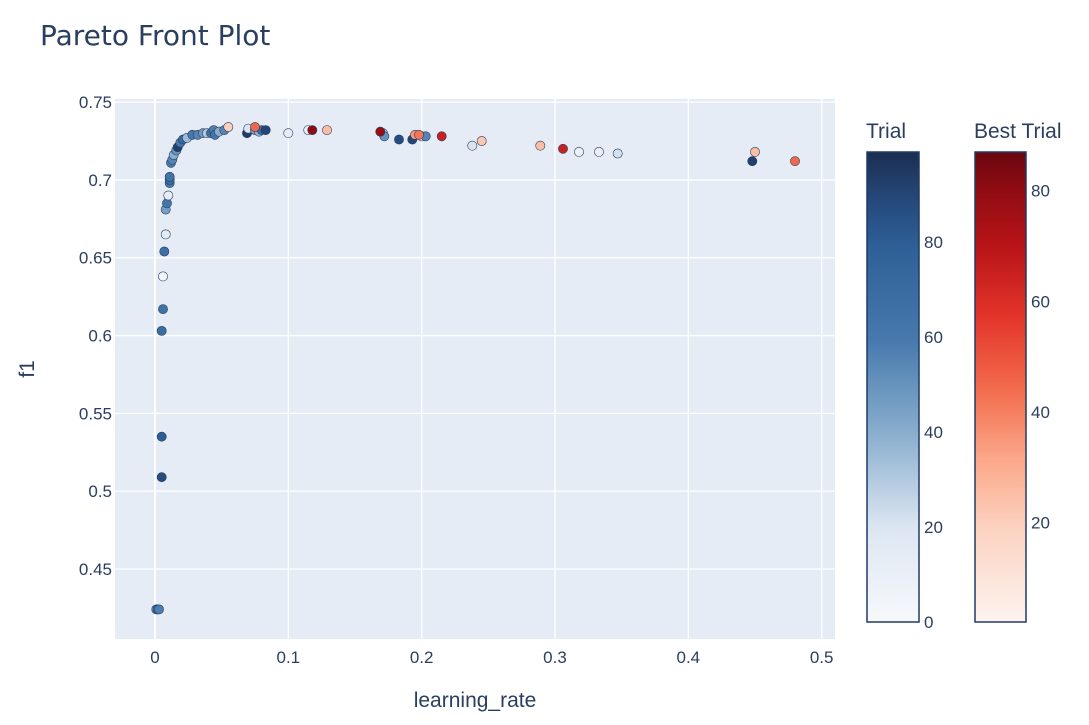 The height and width of the screenshot is (725, 1089). What do you see at coordinates (928, 622) in the screenshot?
I see `colorbar-tick-label: 0` at bounding box center [928, 622].